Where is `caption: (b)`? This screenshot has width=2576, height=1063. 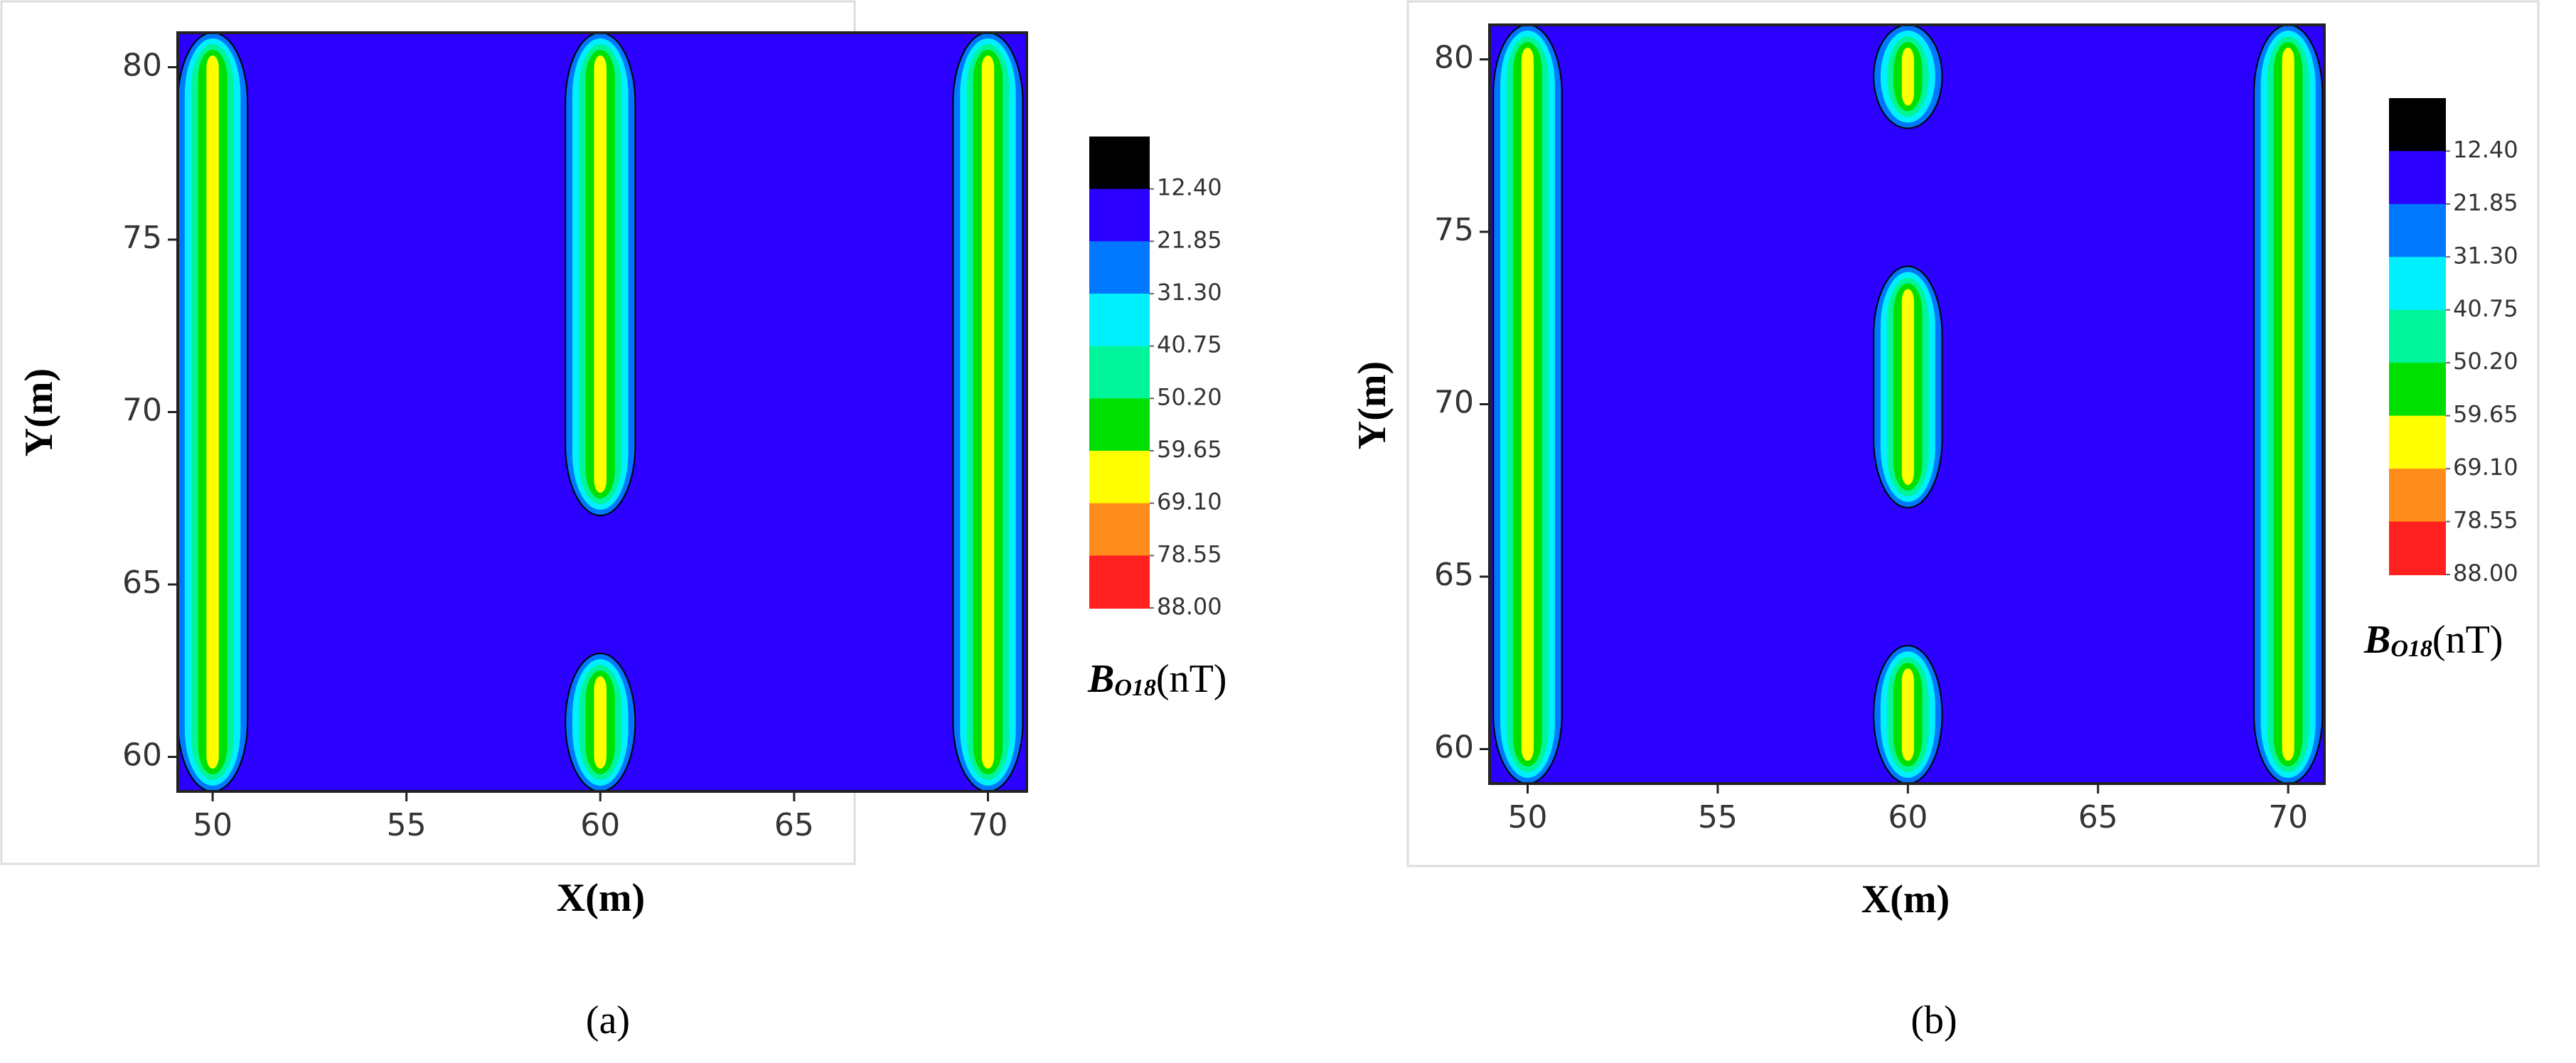 caption: (b) is located at coordinates (1933, 1020).